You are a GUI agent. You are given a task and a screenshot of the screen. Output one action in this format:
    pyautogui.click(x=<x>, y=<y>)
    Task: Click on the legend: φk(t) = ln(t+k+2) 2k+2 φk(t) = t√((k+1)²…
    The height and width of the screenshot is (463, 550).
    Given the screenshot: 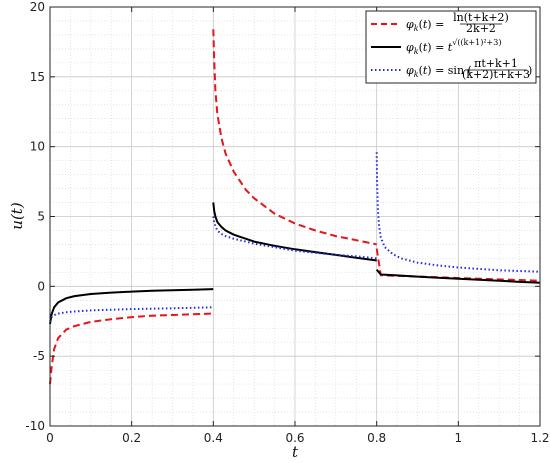 What is the action you would take?
    pyautogui.click(x=451, y=47)
    